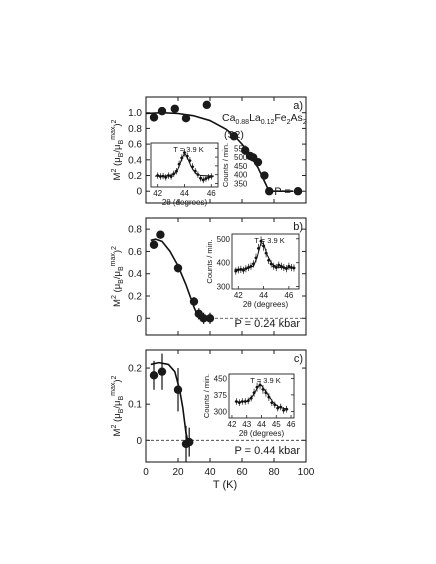 This screenshot has width=436, height=564. What do you see at coordinates (267, 324) in the screenshot?
I see `pressure-label: P = 0.24 kbar` at bounding box center [267, 324].